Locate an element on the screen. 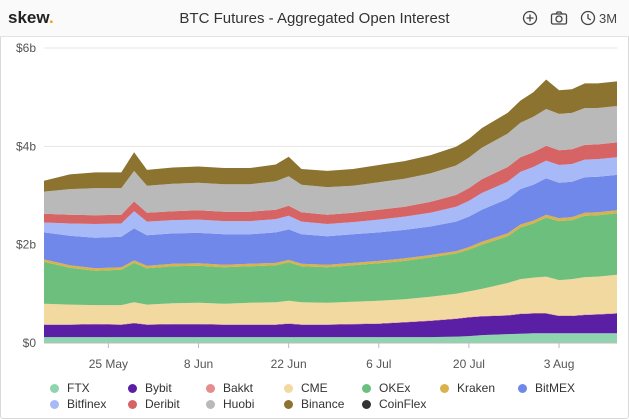  legend-item-bitmex: BitMEX is located at coordinates (557, 388).